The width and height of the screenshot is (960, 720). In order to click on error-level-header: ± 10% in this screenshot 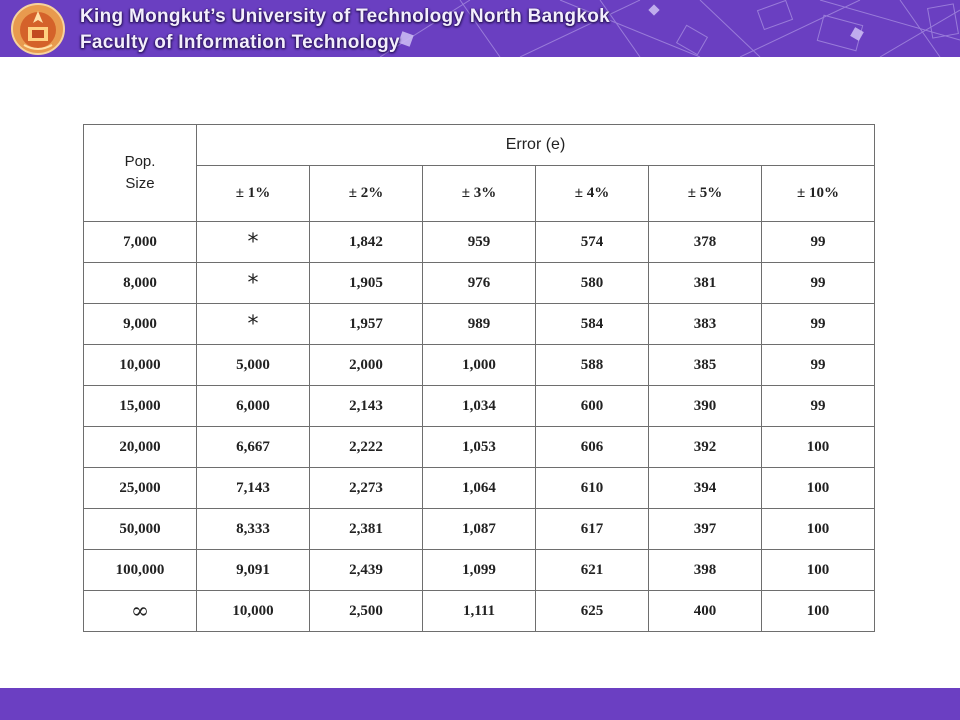, I will do `click(818, 193)`.